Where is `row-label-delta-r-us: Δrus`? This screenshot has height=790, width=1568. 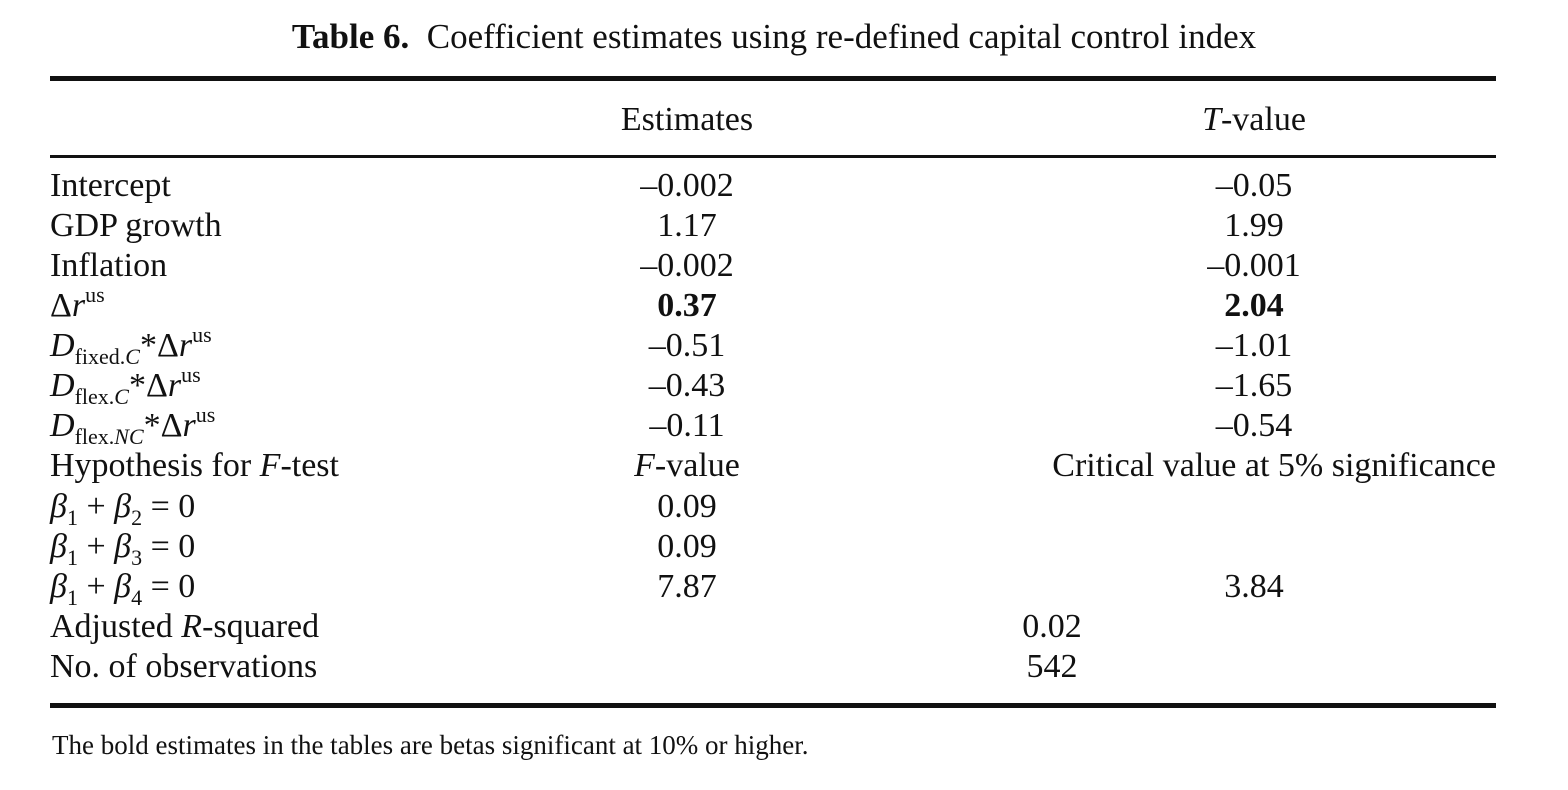
row-label-delta-r-us: Δrus is located at coordinates (77, 303).